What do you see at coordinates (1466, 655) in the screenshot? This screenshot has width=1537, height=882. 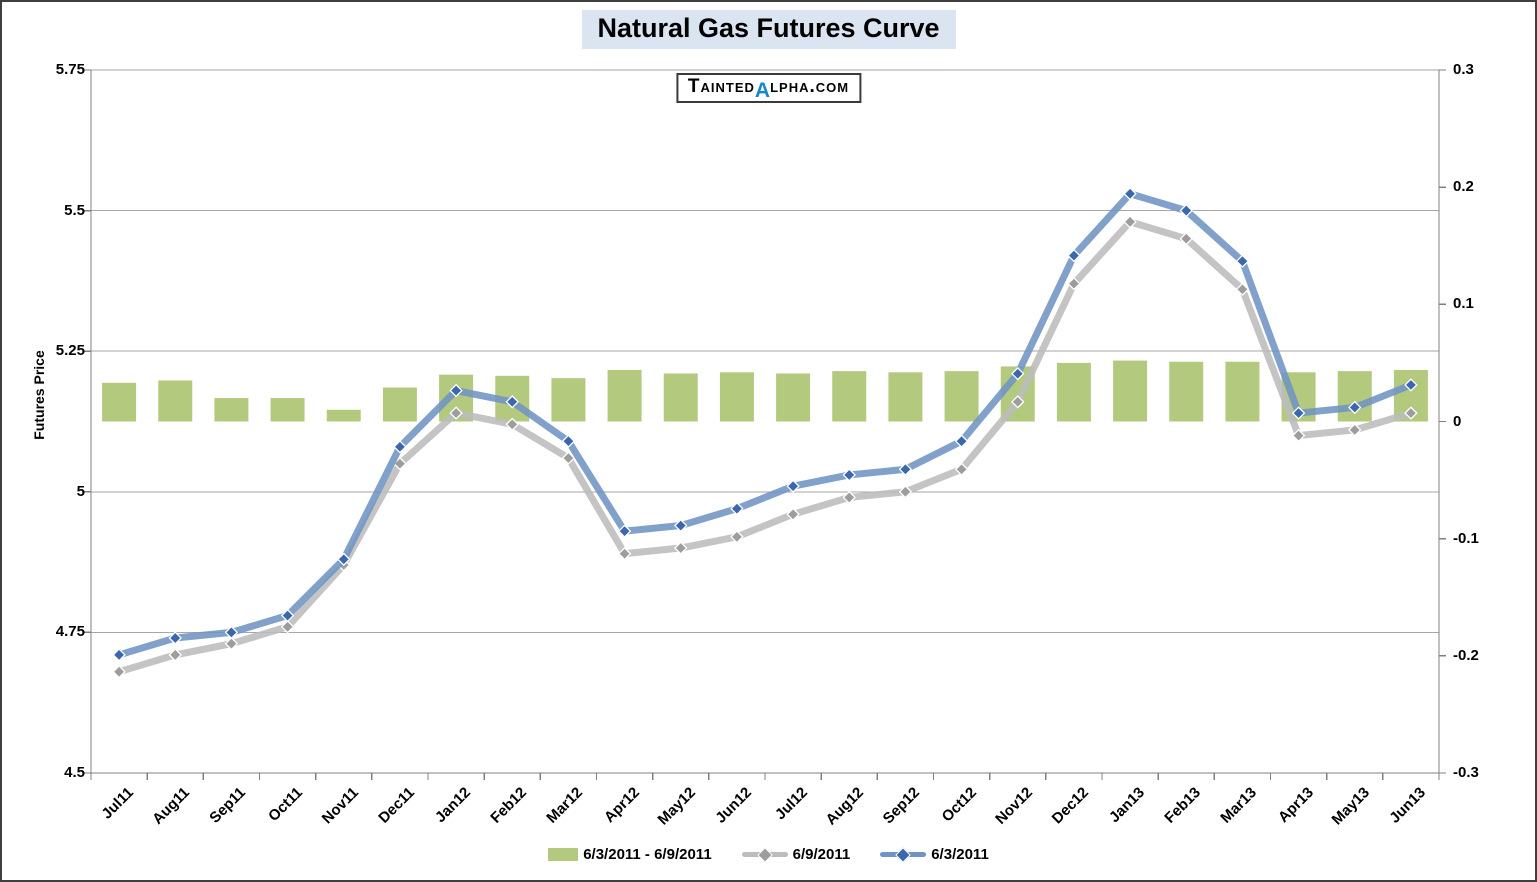 I see `y-right-tick-label: -0.2` at bounding box center [1466, 655].